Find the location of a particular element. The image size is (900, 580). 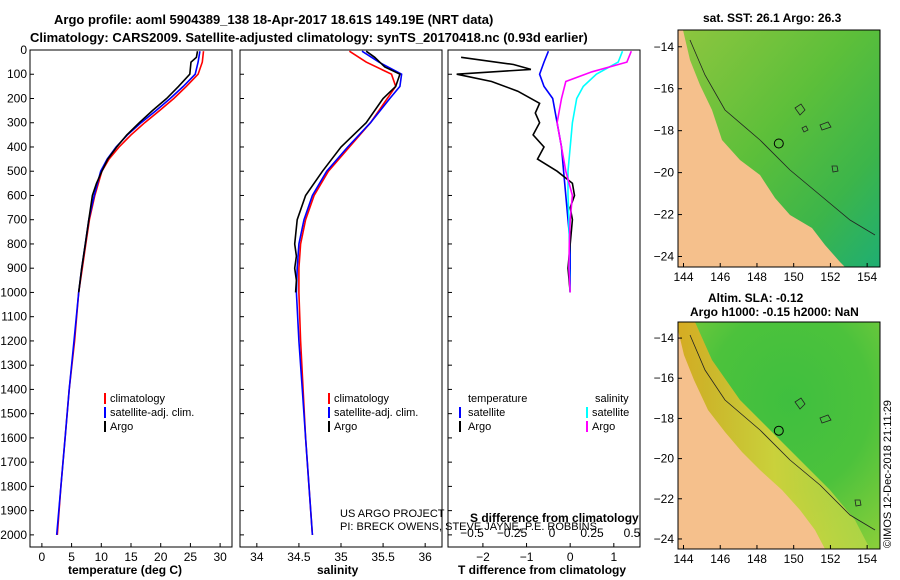

depth-tick-label: 1900 is located at coordinates (13, 511).